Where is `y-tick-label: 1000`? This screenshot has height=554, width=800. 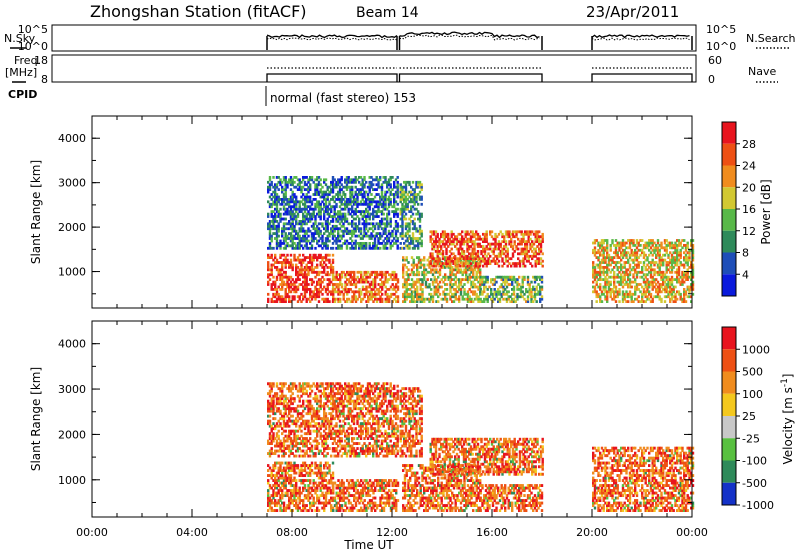 y-tick-label: 1000 is located at coordinates (72, 272).